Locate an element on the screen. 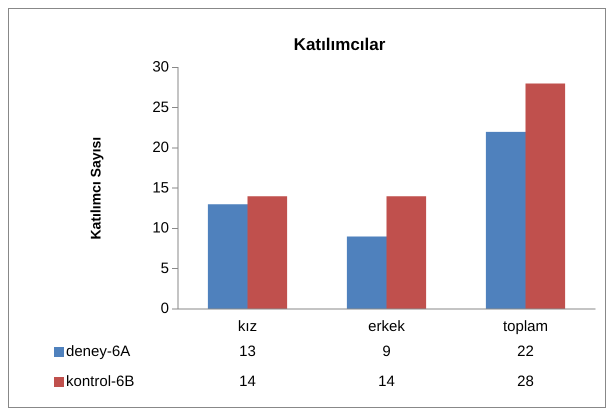  chart-title: Katılımcılar is located at coordinates (340, 44).